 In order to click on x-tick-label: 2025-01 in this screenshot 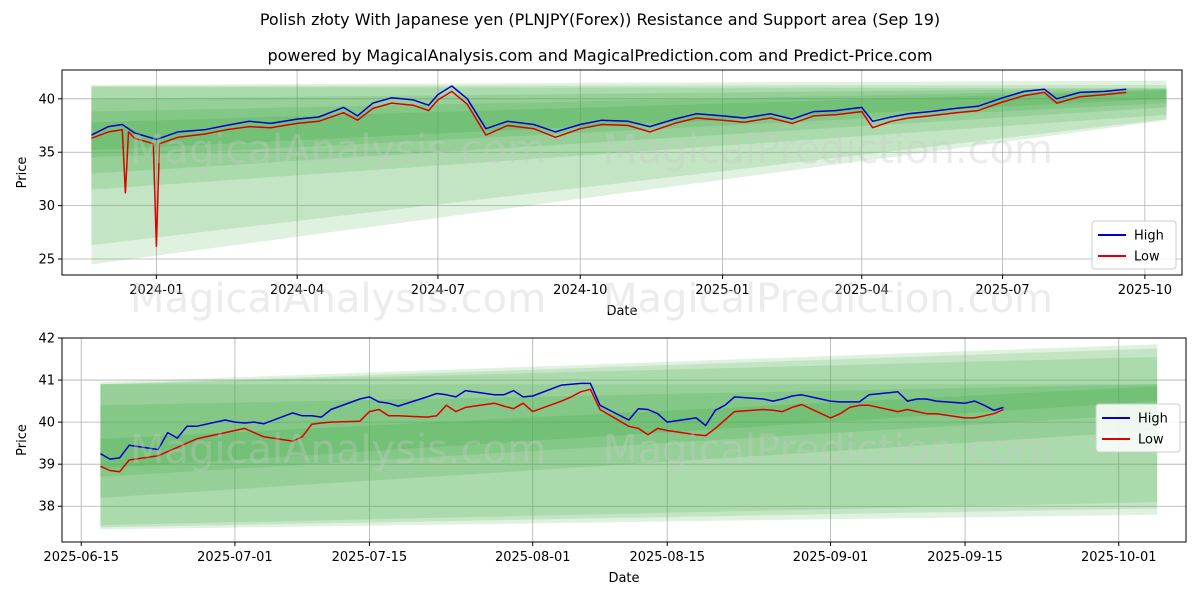, I will do `click(722, 290)`.